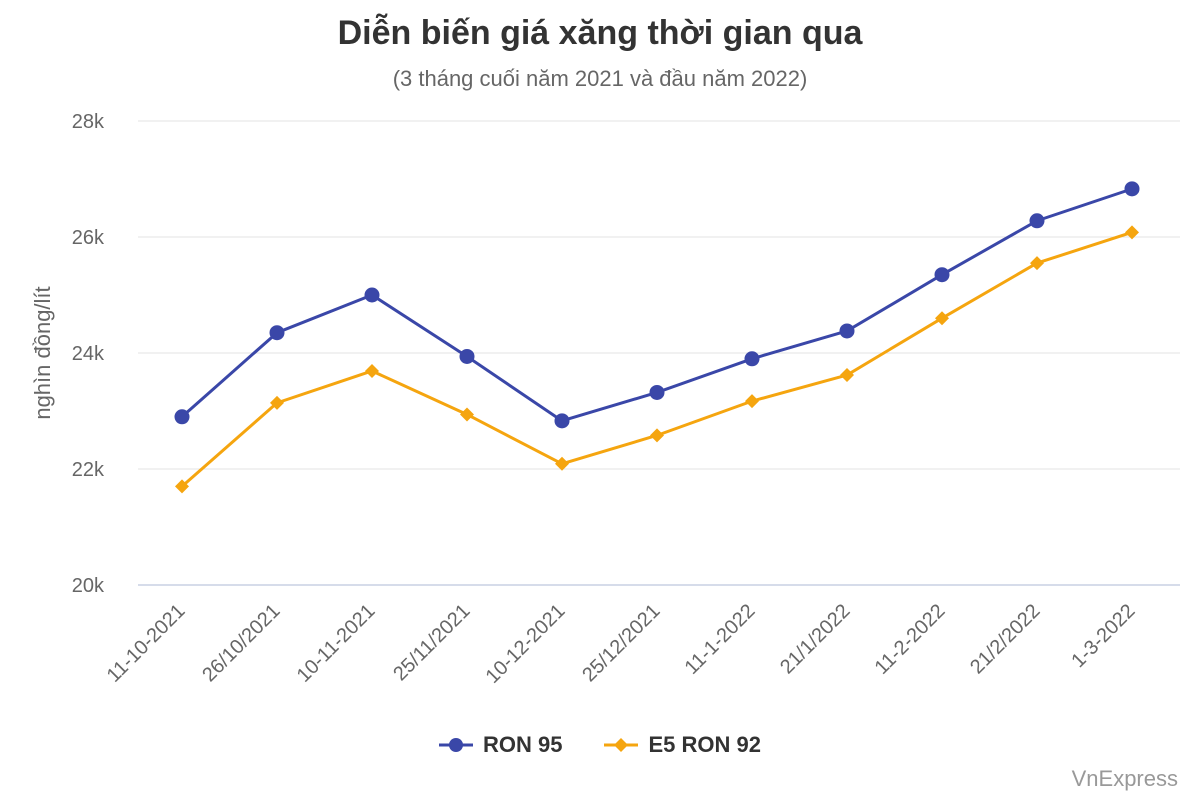 The width and height of the screenshot is (1200, 800). I want to click on x-tick-label: 21/2/2022, so click(1005, 639).